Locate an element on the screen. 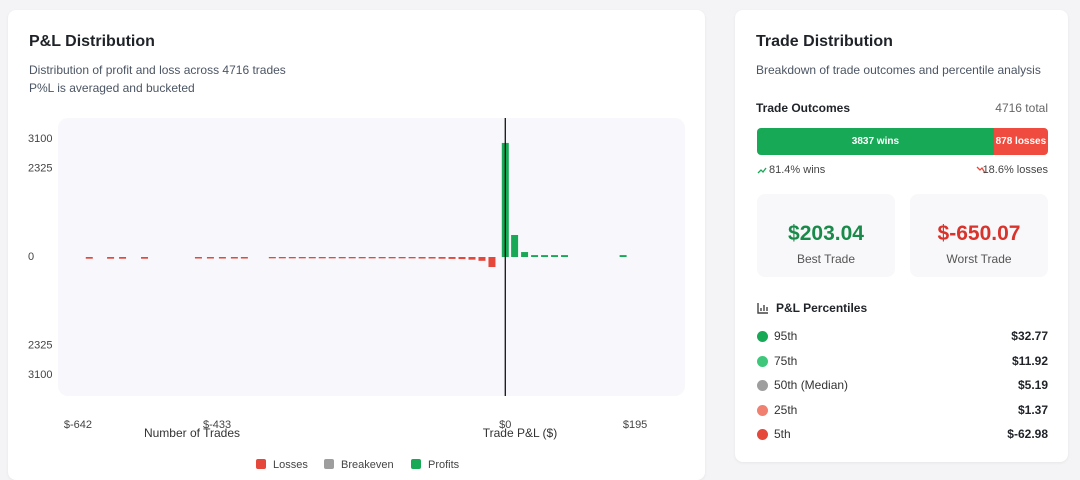  legend-label: Profits is located at coordinates (444, 465).